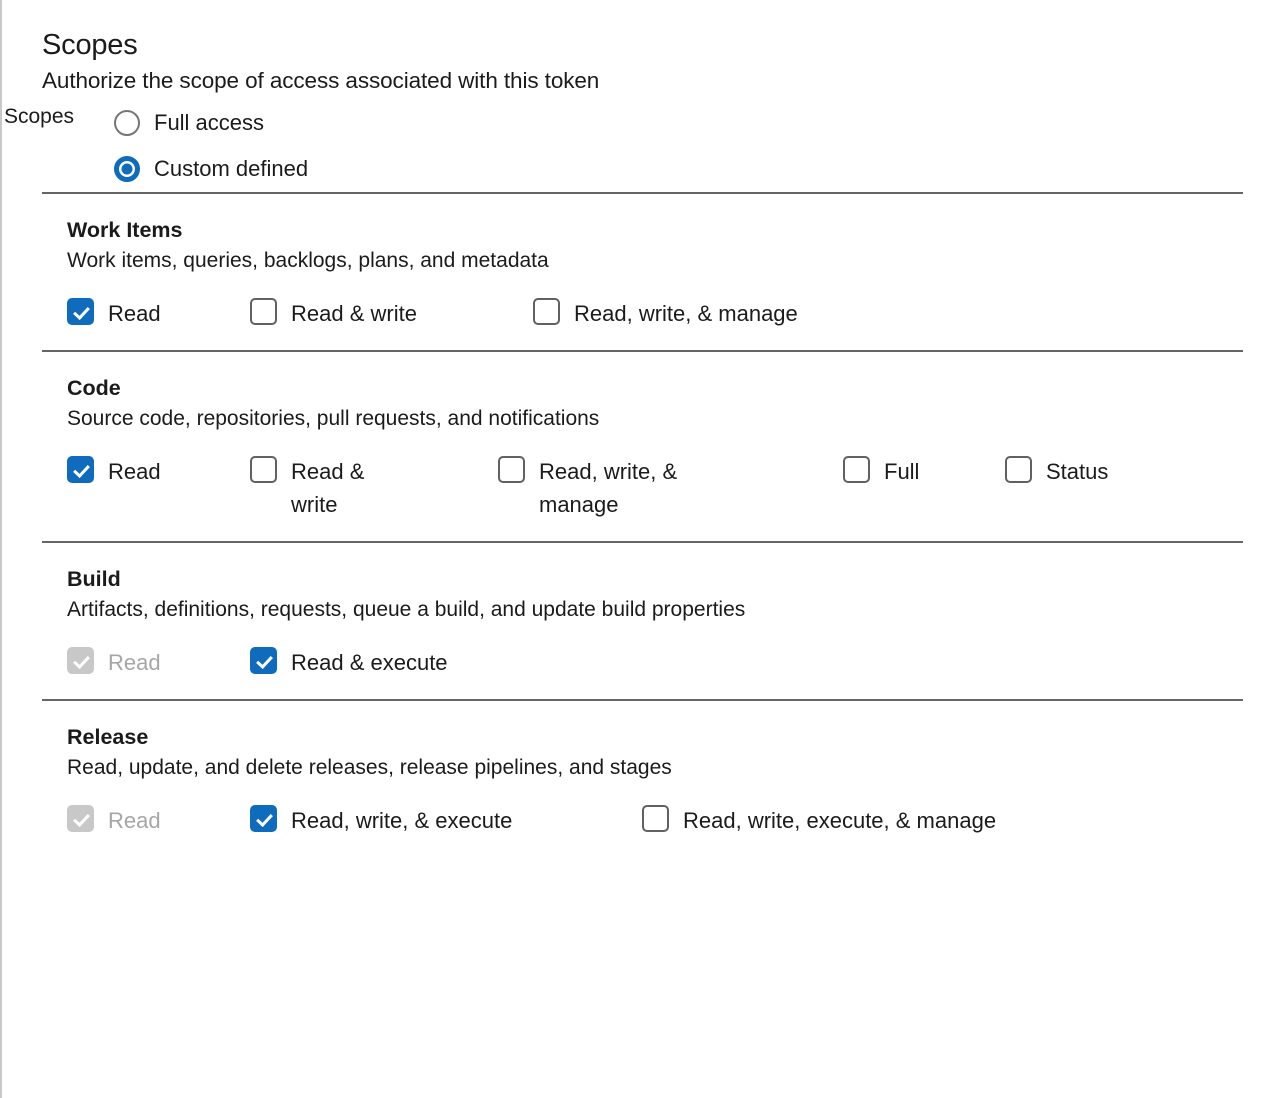 The image size is (1282, 1098). Describe the element at coordinates (108, 737) in the screenshot. I see `section-title: Release` at that location.